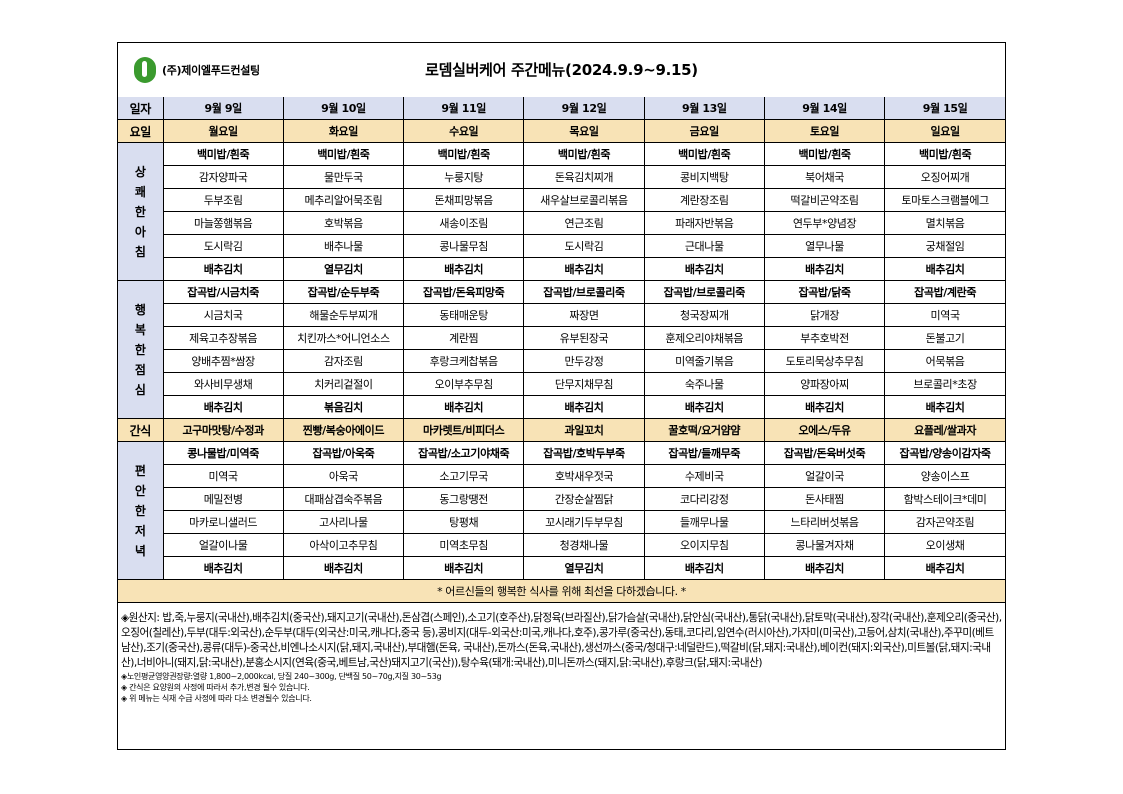  Describe the element at coordinates (561, 246) in the screenshot. I see `breakfast-row: 도시락김 배추나물 콩나물무침 도시락김 근대나물 열무나물 궁채절임` at that location.